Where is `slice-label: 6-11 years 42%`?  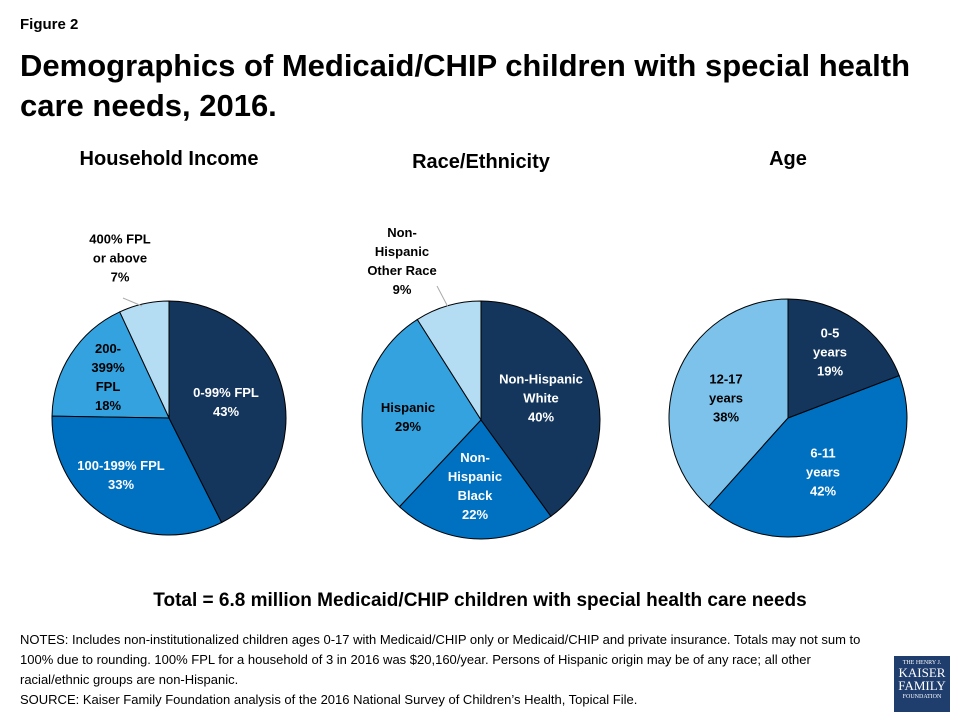 slice-label: 6-11 years 42% is located at coordinates (823, 472).